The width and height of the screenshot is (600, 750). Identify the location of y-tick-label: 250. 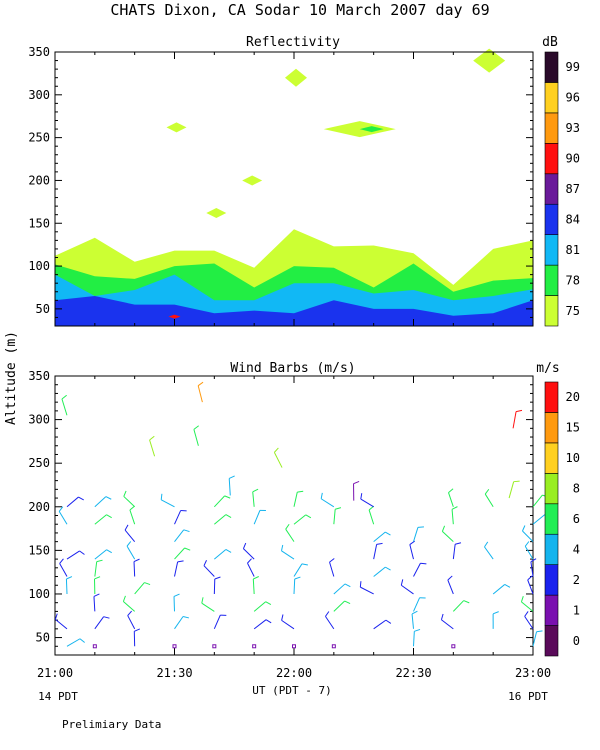
(39, 463).